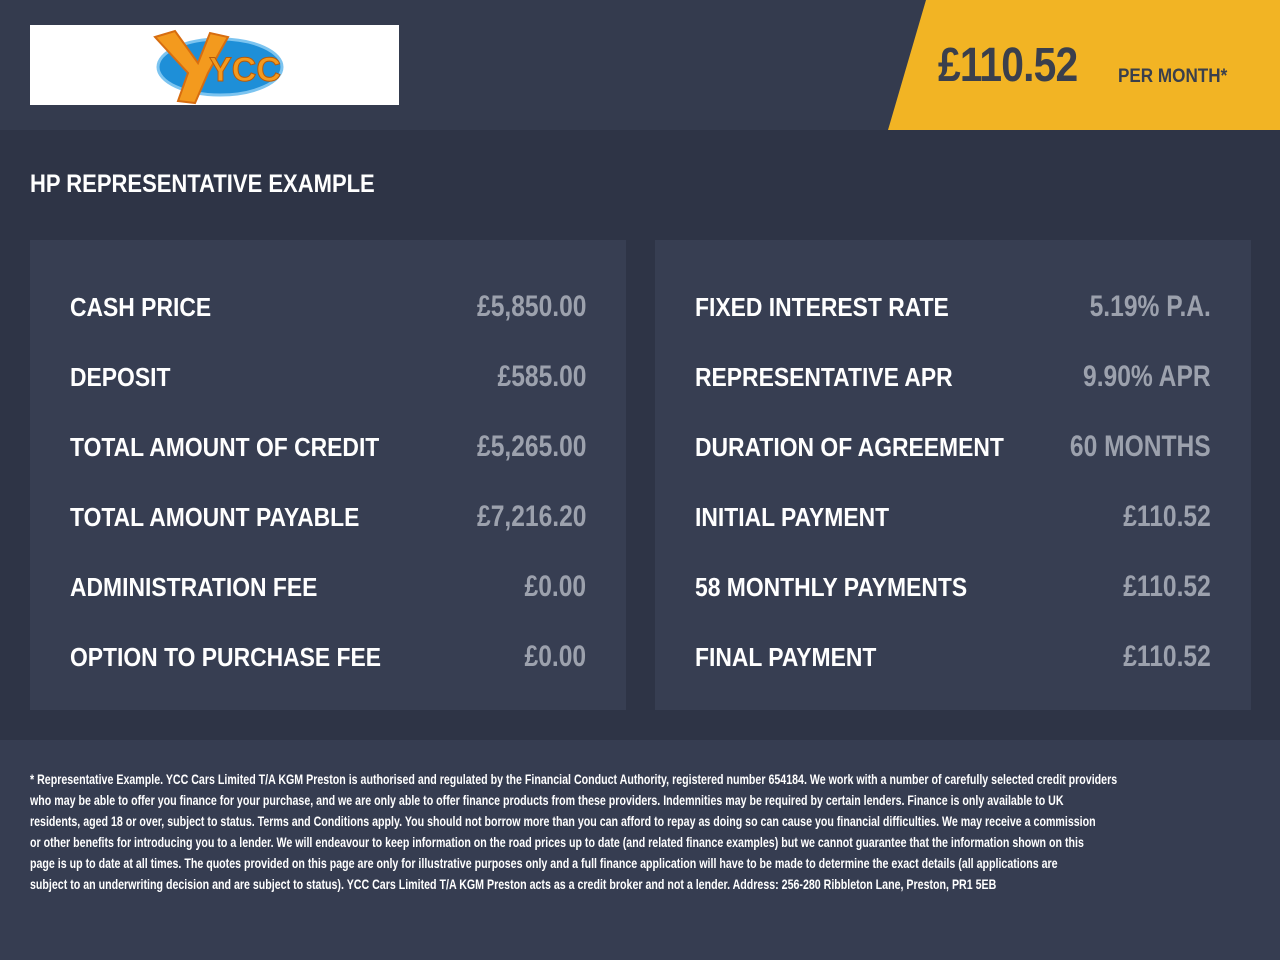  What do you see at coordinates (194, 587) in the screenshot?
I see `finance-label: ADMINISTRATION FEE` at bounding box center [194, 587].